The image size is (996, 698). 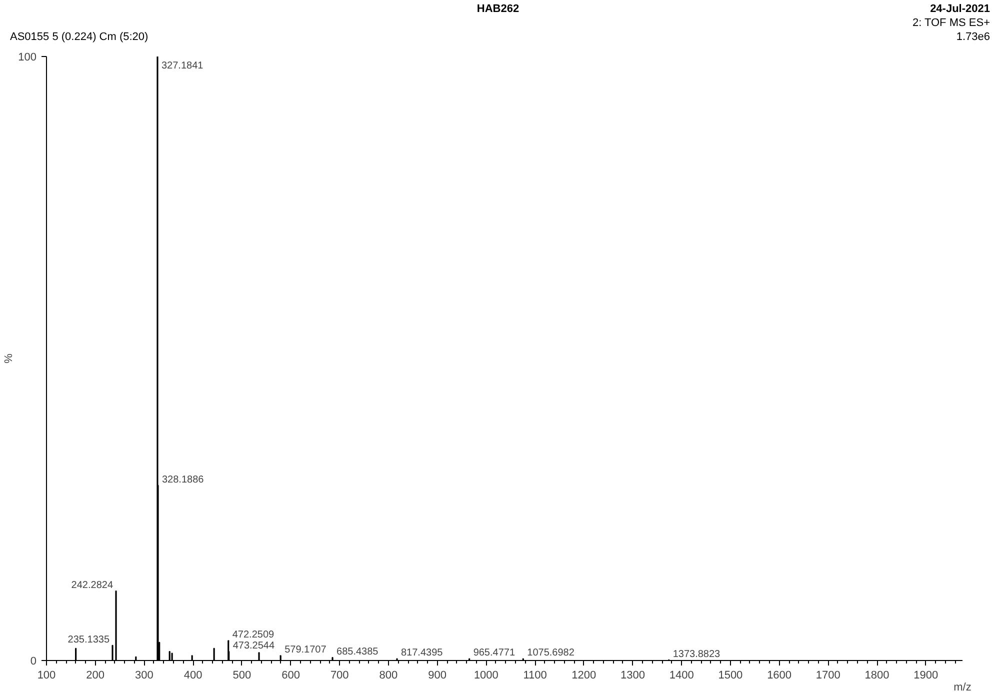 I want to click on annotation: 473.2544, so click(x=253, y=646).